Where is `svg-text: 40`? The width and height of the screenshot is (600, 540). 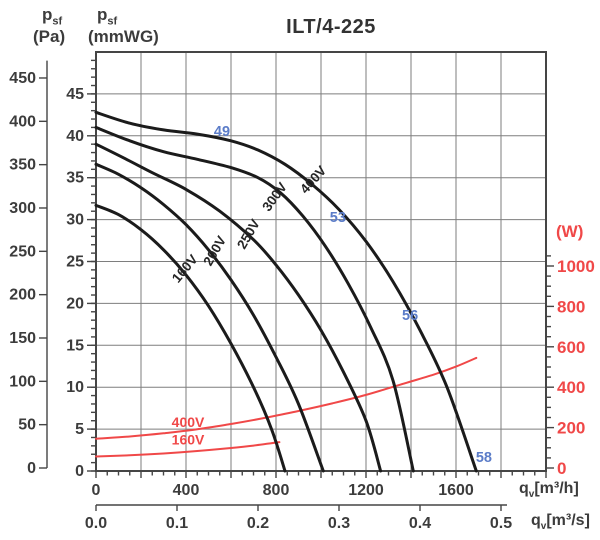
svg-text: 40 is located at coordinates (75, 136).